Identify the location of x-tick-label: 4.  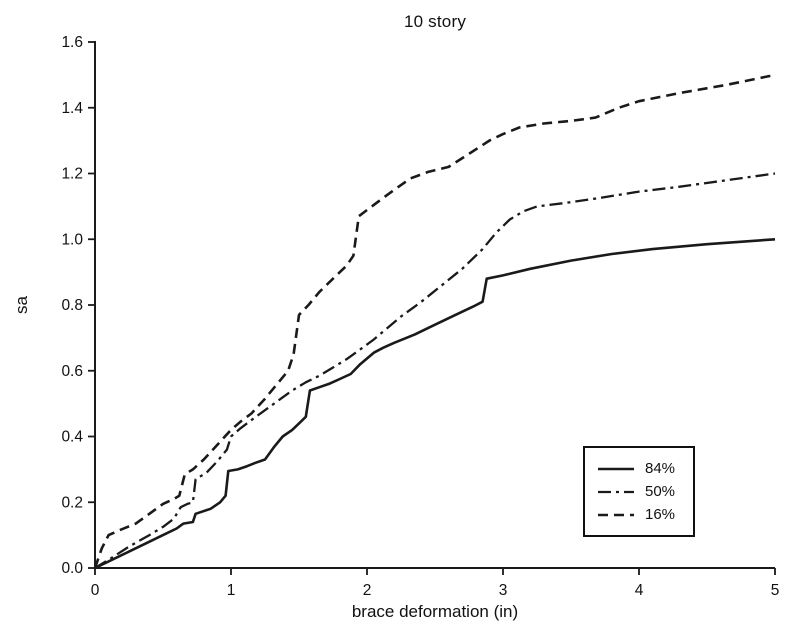
(639, 590).